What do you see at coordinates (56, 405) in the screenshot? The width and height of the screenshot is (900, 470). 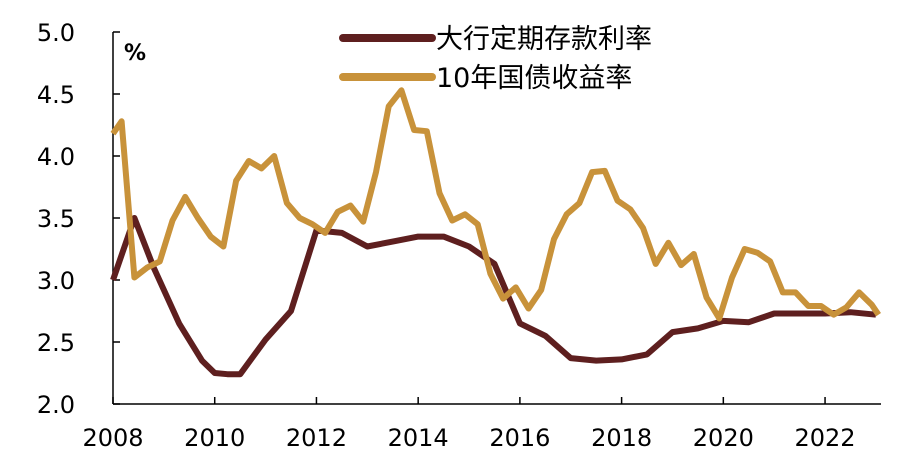 I see `y-tick-label: 2.0` at bounding box center [56, 405].